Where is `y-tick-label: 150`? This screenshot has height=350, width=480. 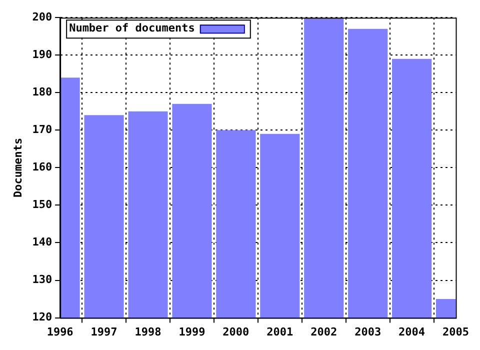 y-tick-label: 150 is located at coordinates (42, 205).